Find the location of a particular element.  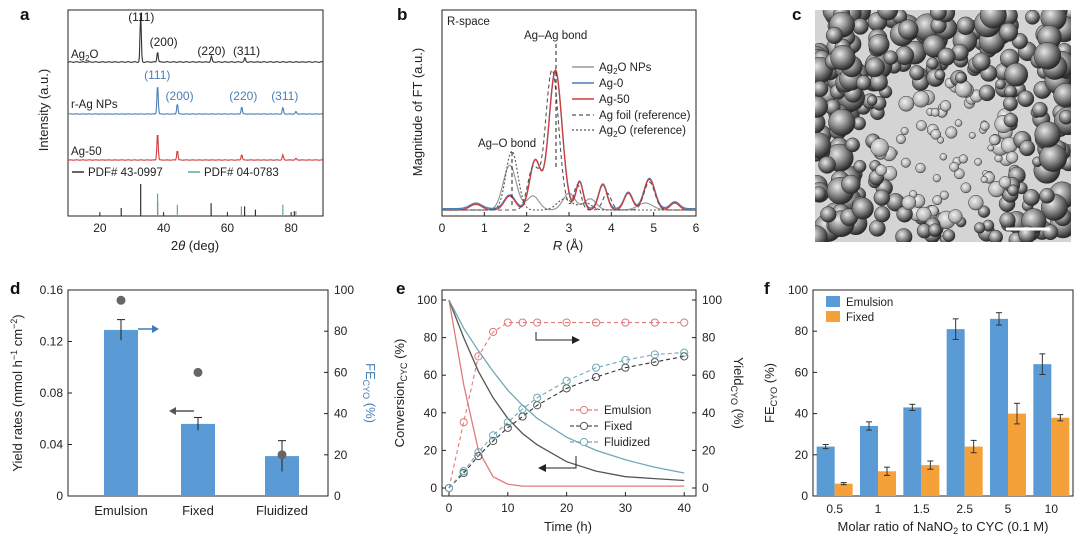

panel-f-bar-emulsion is located at coordinates (912, 451).